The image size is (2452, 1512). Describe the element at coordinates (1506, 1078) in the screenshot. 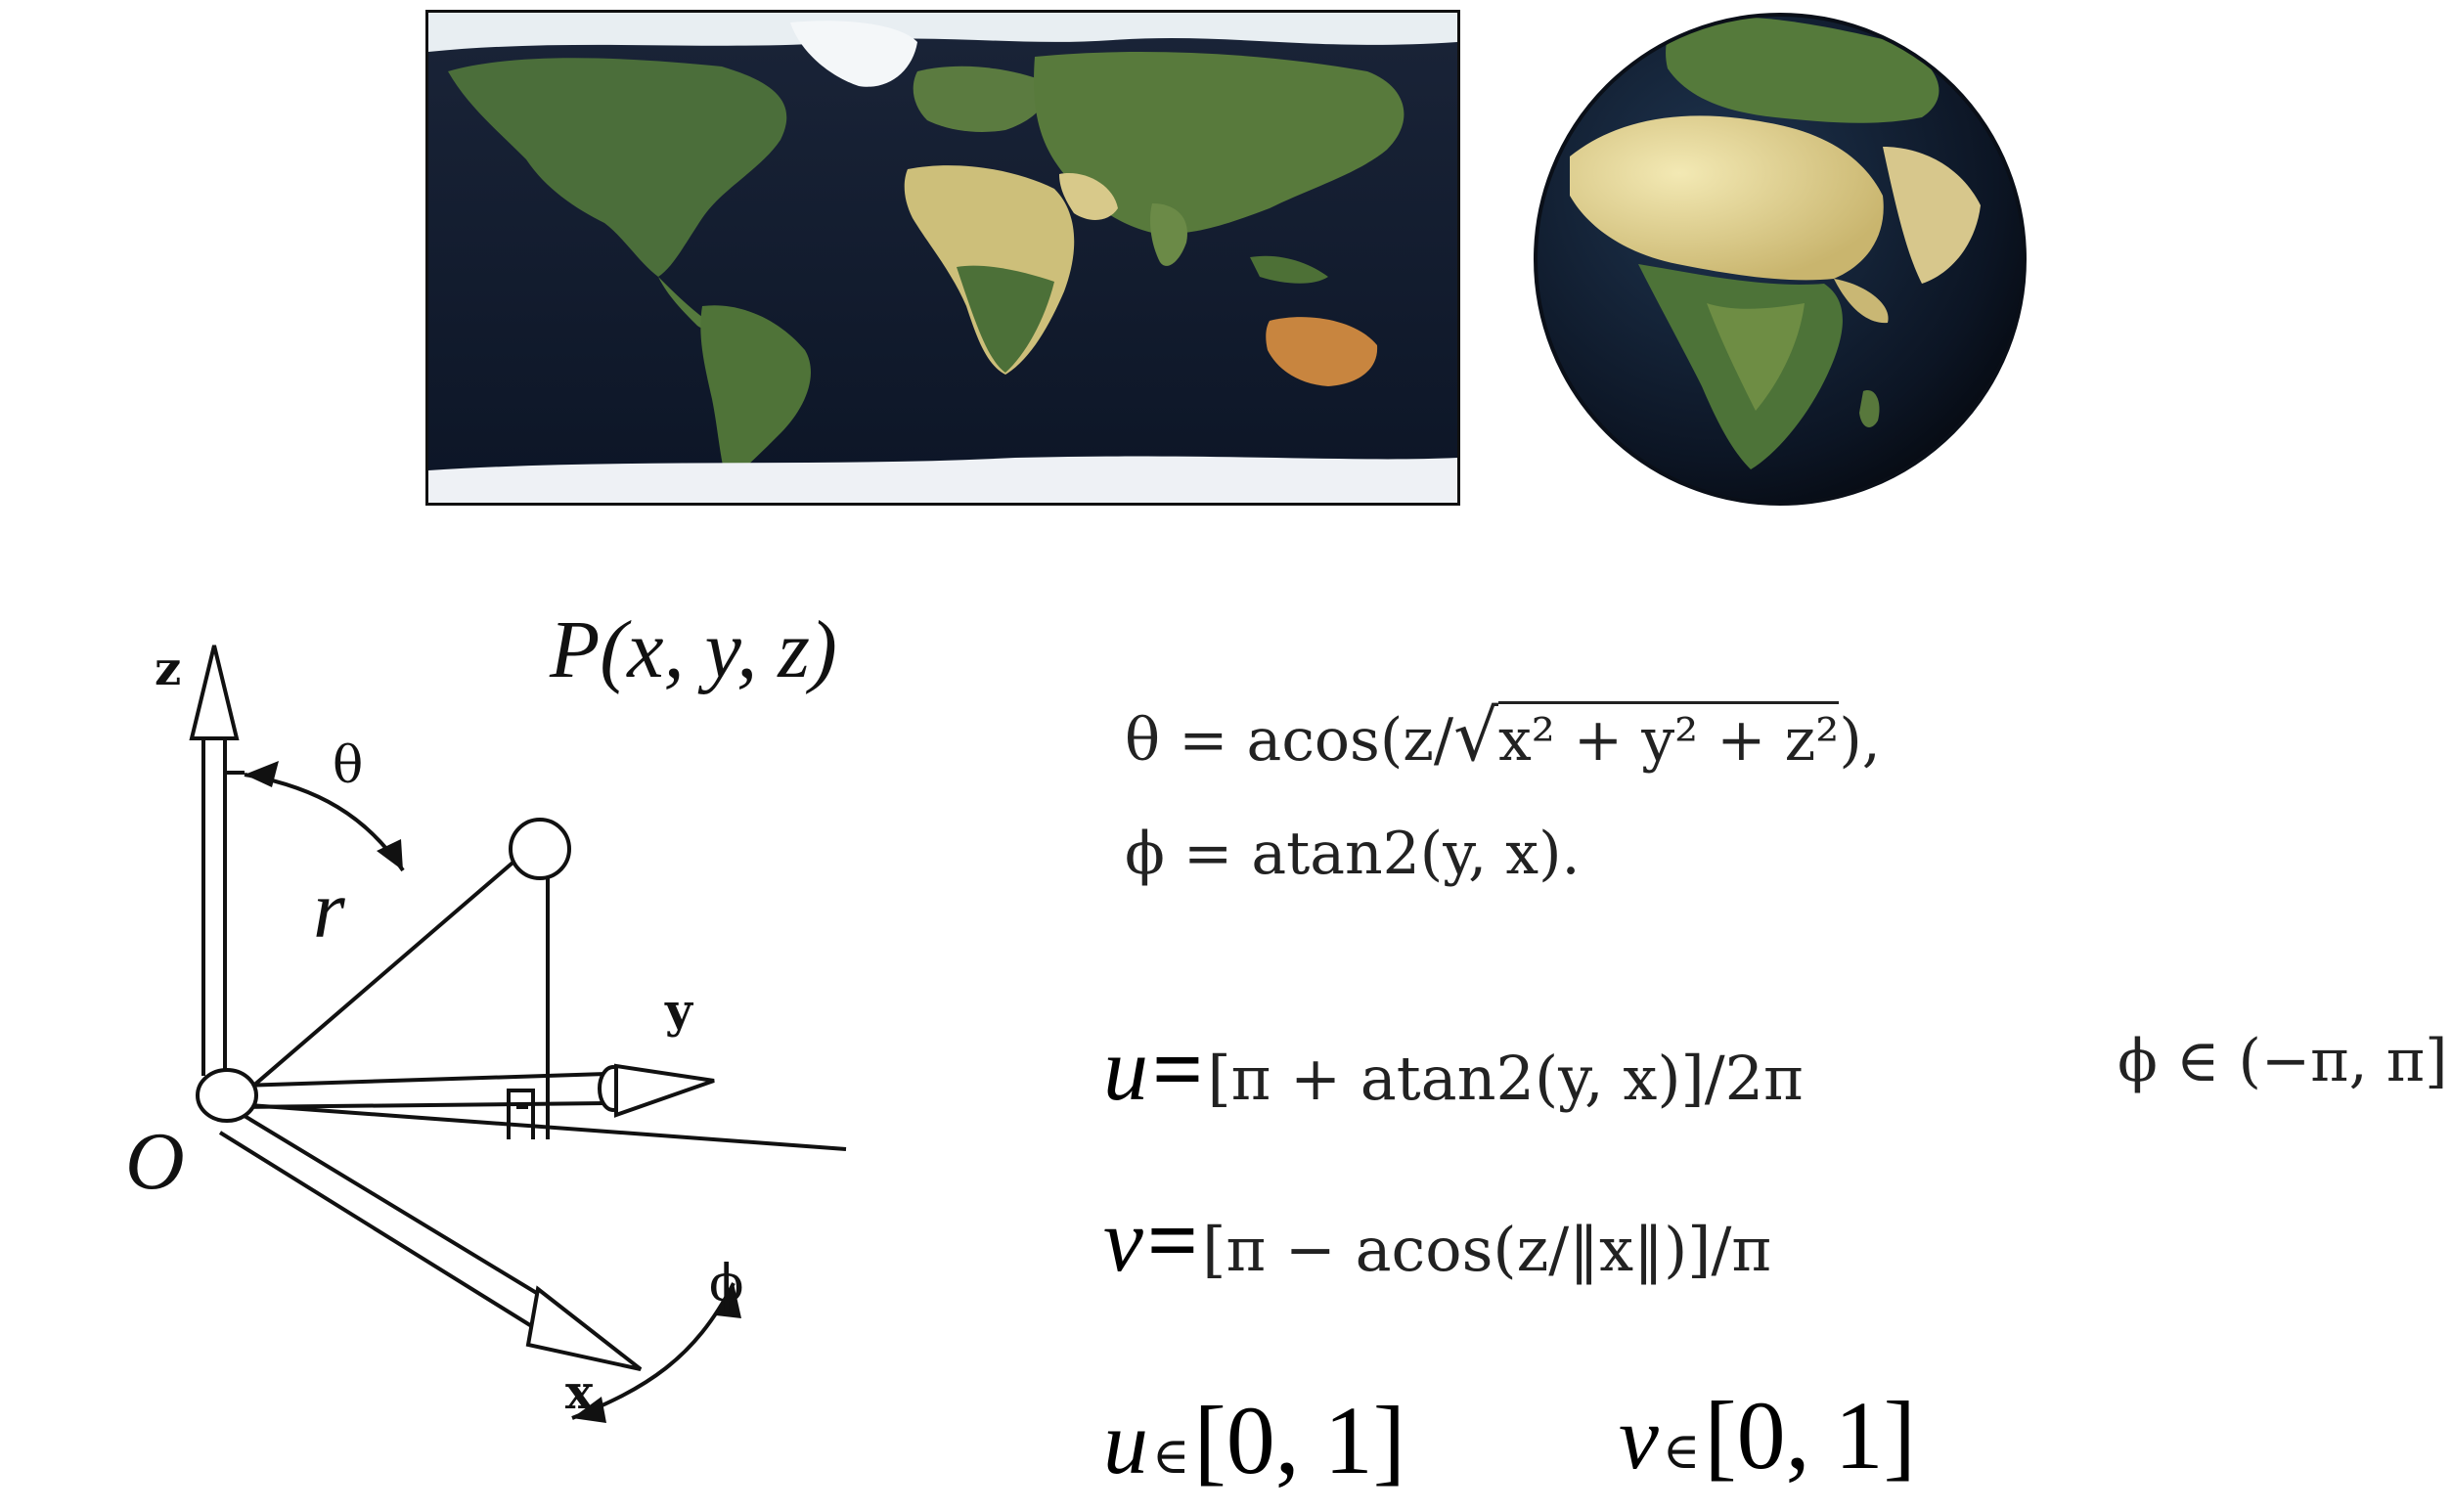

I see `u-expression: [π + atan2(y, x)]/2π` at that location.